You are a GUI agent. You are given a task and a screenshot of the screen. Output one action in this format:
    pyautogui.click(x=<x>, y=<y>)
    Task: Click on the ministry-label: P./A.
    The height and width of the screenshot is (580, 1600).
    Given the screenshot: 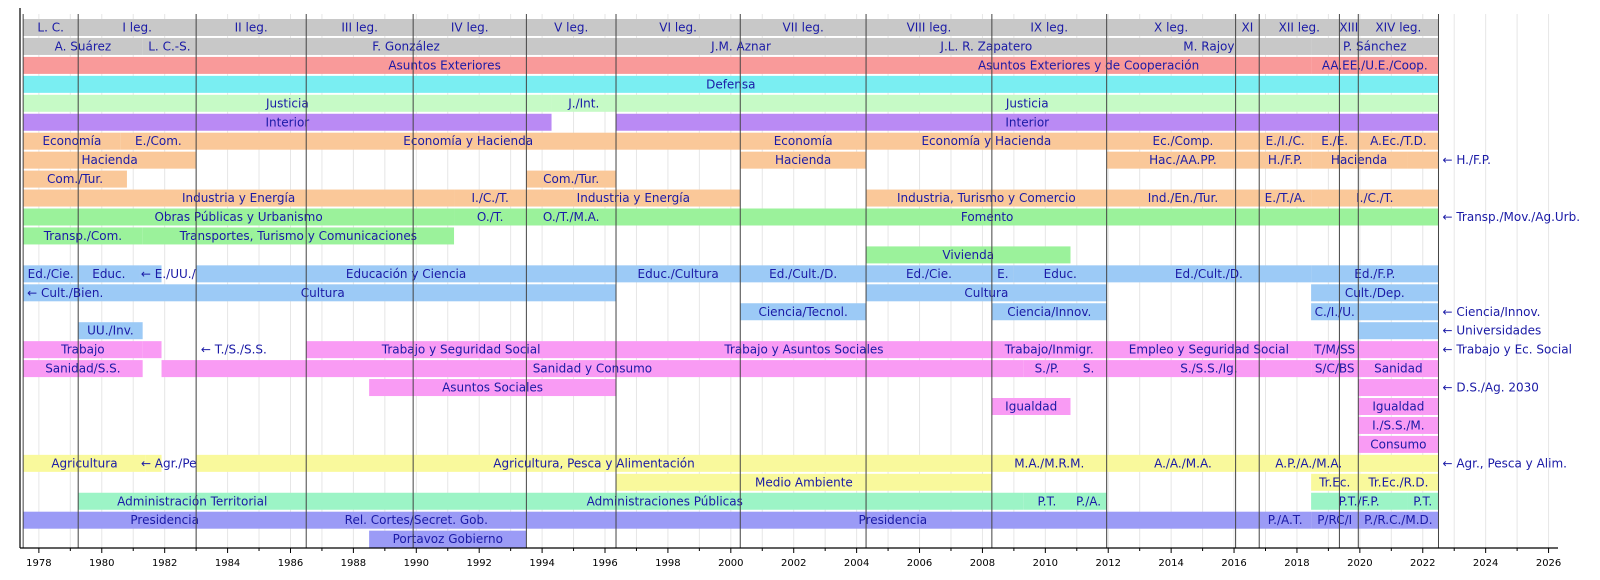 What is the action you would take?
    pyautogui.click(x=1088, y=501)
    